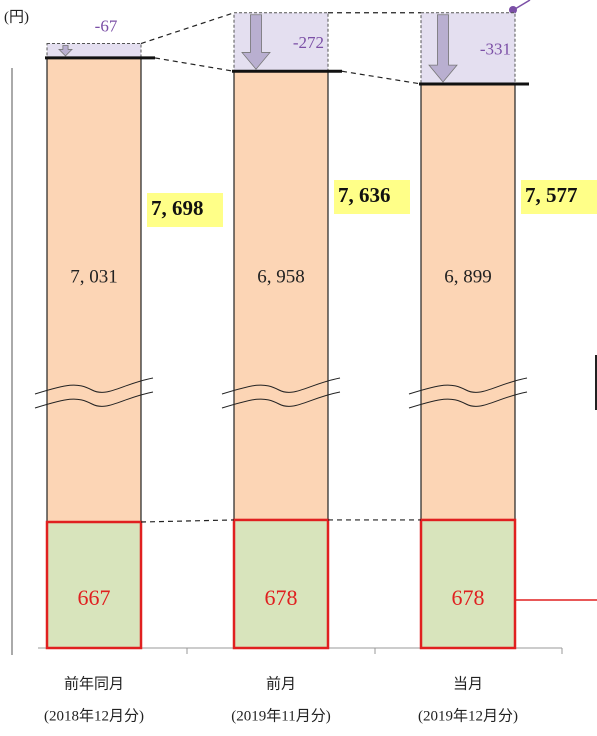 The image size is (597, 736). Describe the element at coordinates (94, 276) in the screenshot. I see `value-label: 7, 031` at that location.